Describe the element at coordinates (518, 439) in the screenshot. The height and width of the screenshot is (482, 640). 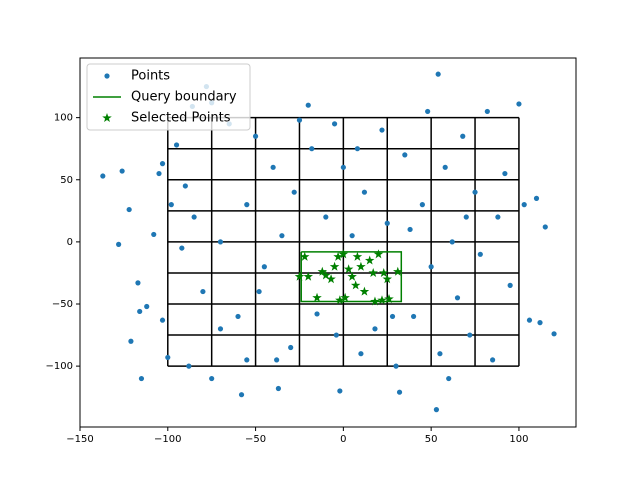
I see `x-tick-label: 100` at that location.